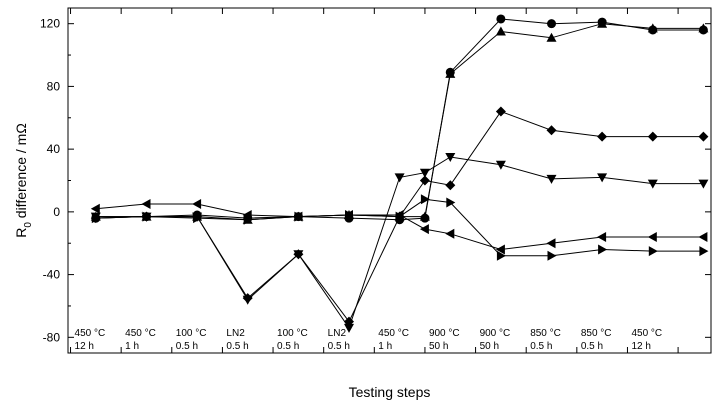 The width and height of the screenshot is (720, 405). Describe the element at coordinates (21, 172) in the screenshot. I see `y-axis-title-rest: difference / mΩ` at that location.